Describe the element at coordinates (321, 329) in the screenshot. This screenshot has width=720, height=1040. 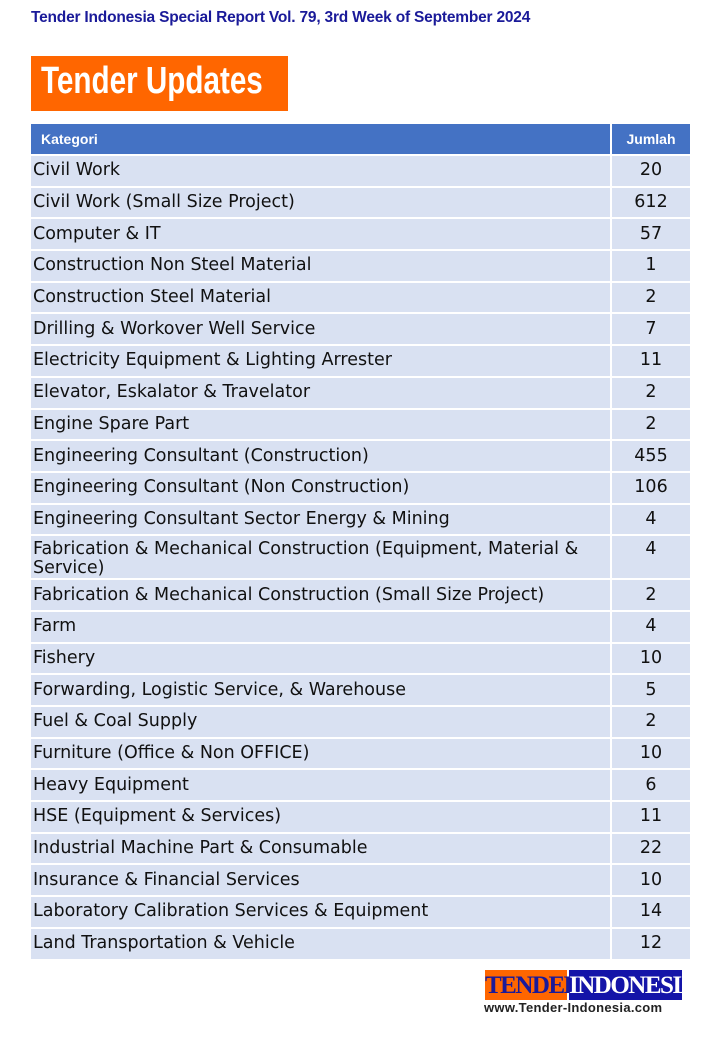
I see `category-cell: Drilling & Workover Well Service` at that location.